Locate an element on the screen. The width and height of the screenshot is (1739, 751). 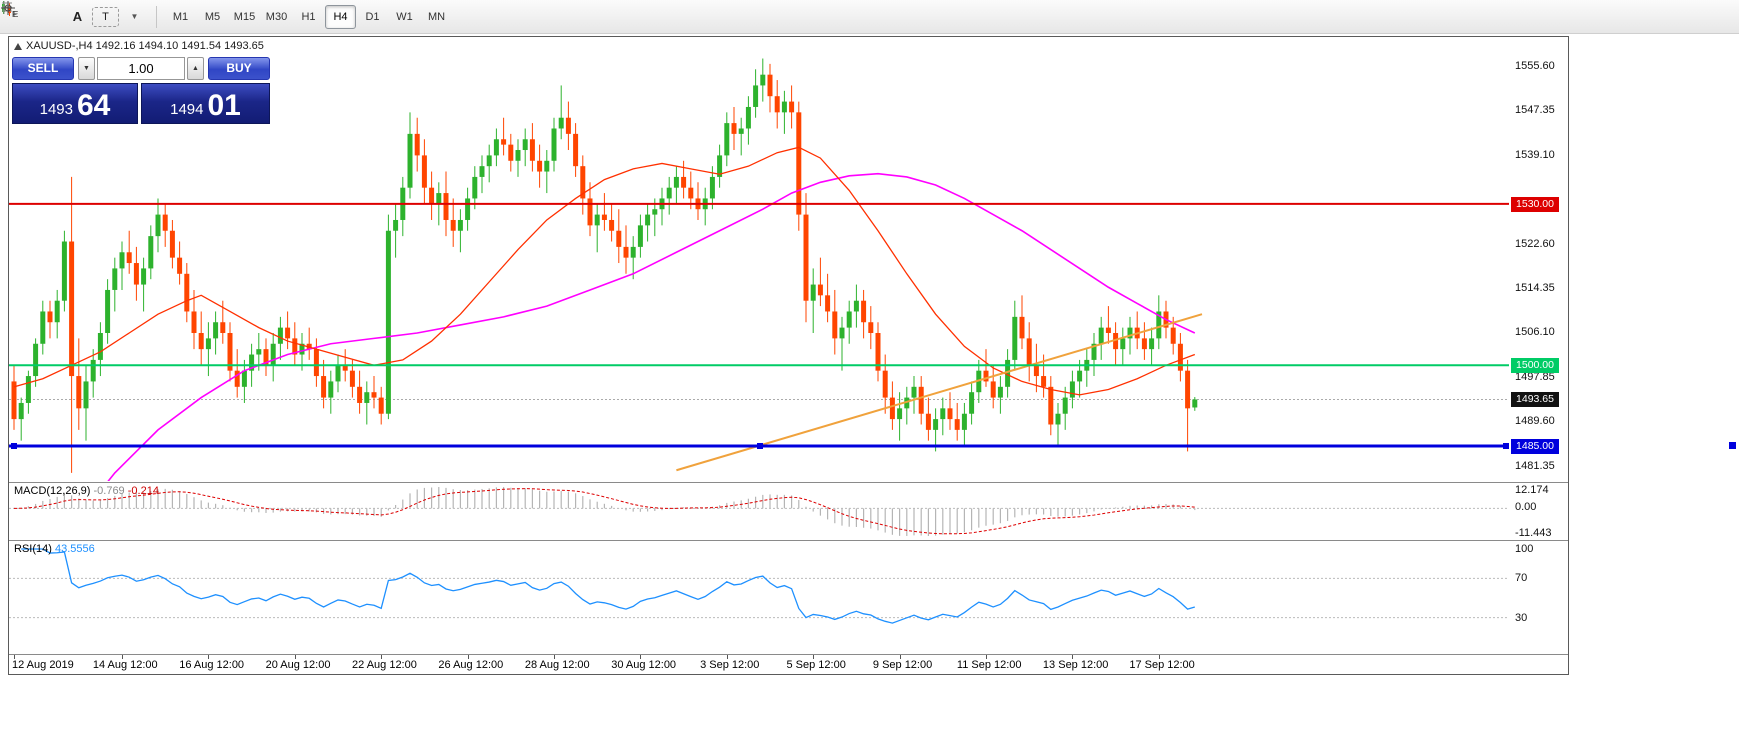
price-axis-label: 1481.35 is located at coordinates (1535, 465).